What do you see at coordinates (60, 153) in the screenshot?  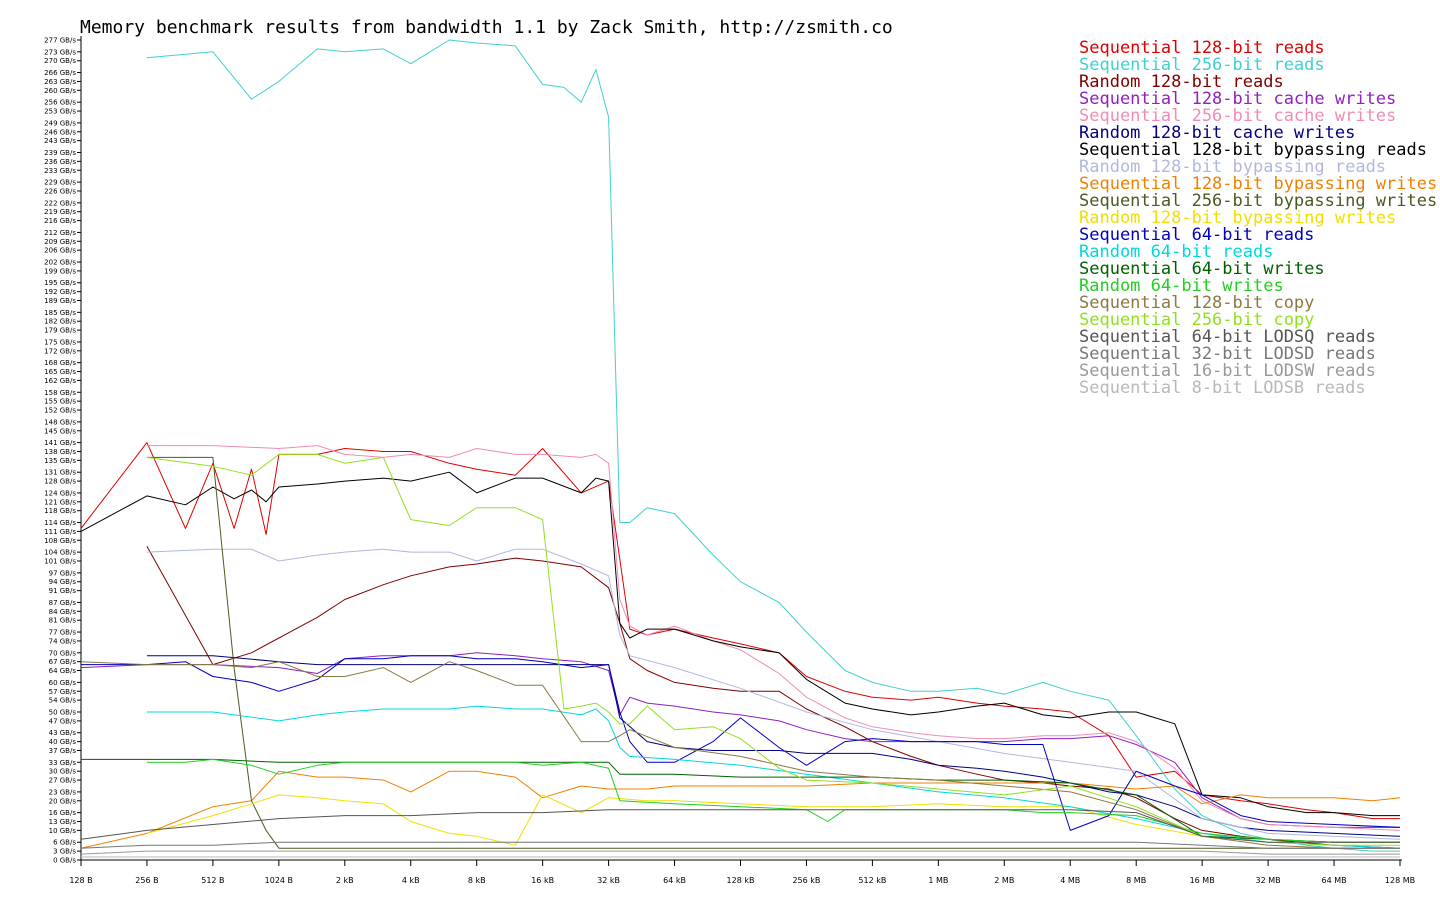 I see `y-tick-label: 239 GB/s` at bounding box center [60, 153].